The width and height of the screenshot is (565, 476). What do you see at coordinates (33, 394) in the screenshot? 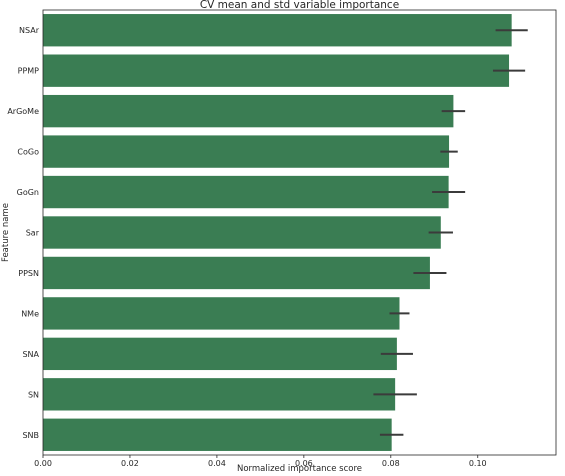
I see `y-tick-label: SN` at bounding box center [33, 394].